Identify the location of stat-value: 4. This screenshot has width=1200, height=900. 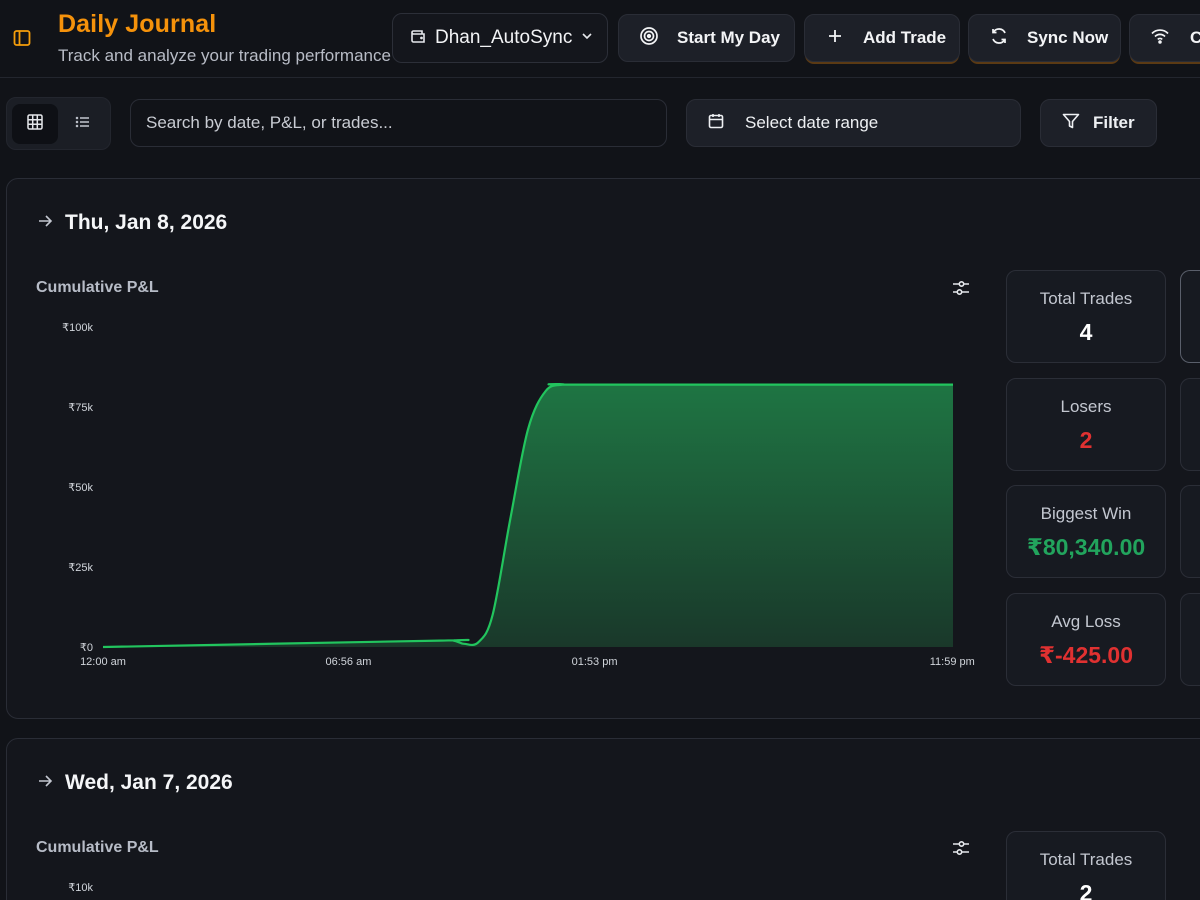
(1086, 332).